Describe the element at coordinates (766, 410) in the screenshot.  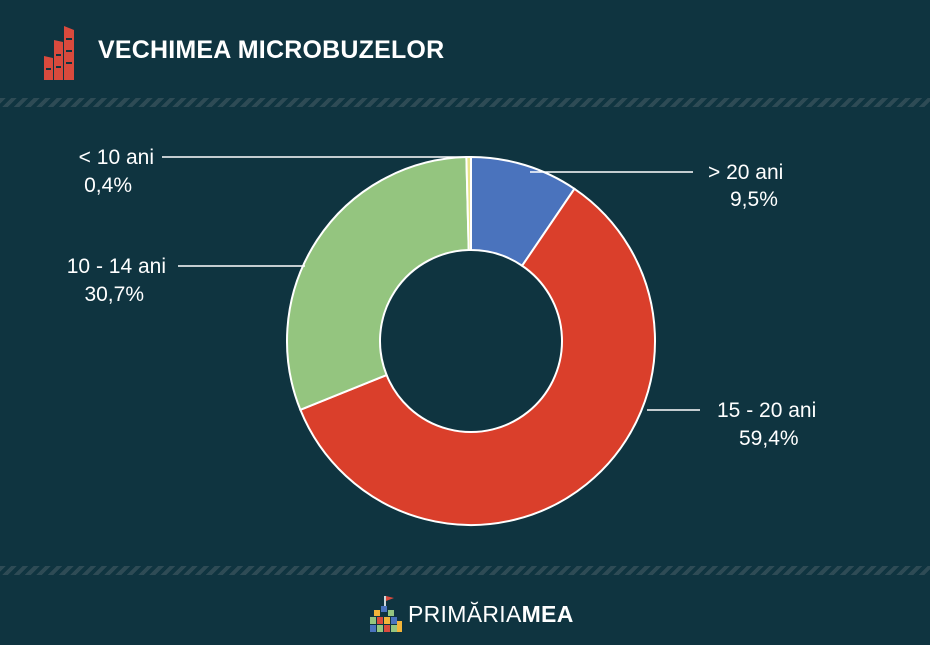
I see `slice-label: 15 - 20 ani` at that location.